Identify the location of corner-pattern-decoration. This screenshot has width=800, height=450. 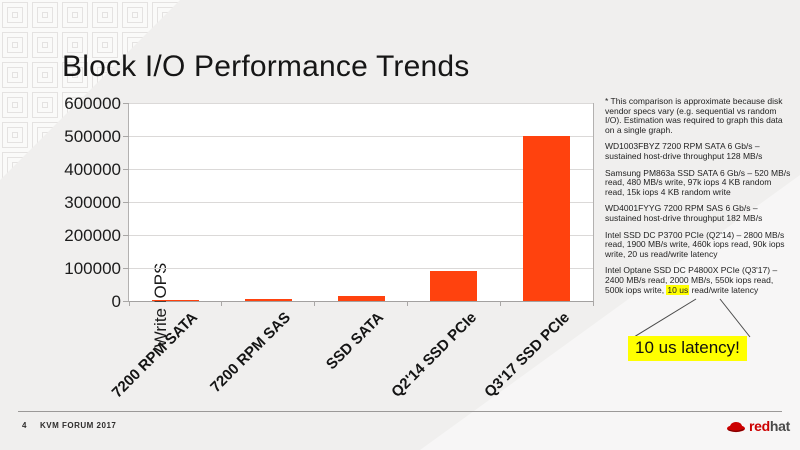
(90, 90).